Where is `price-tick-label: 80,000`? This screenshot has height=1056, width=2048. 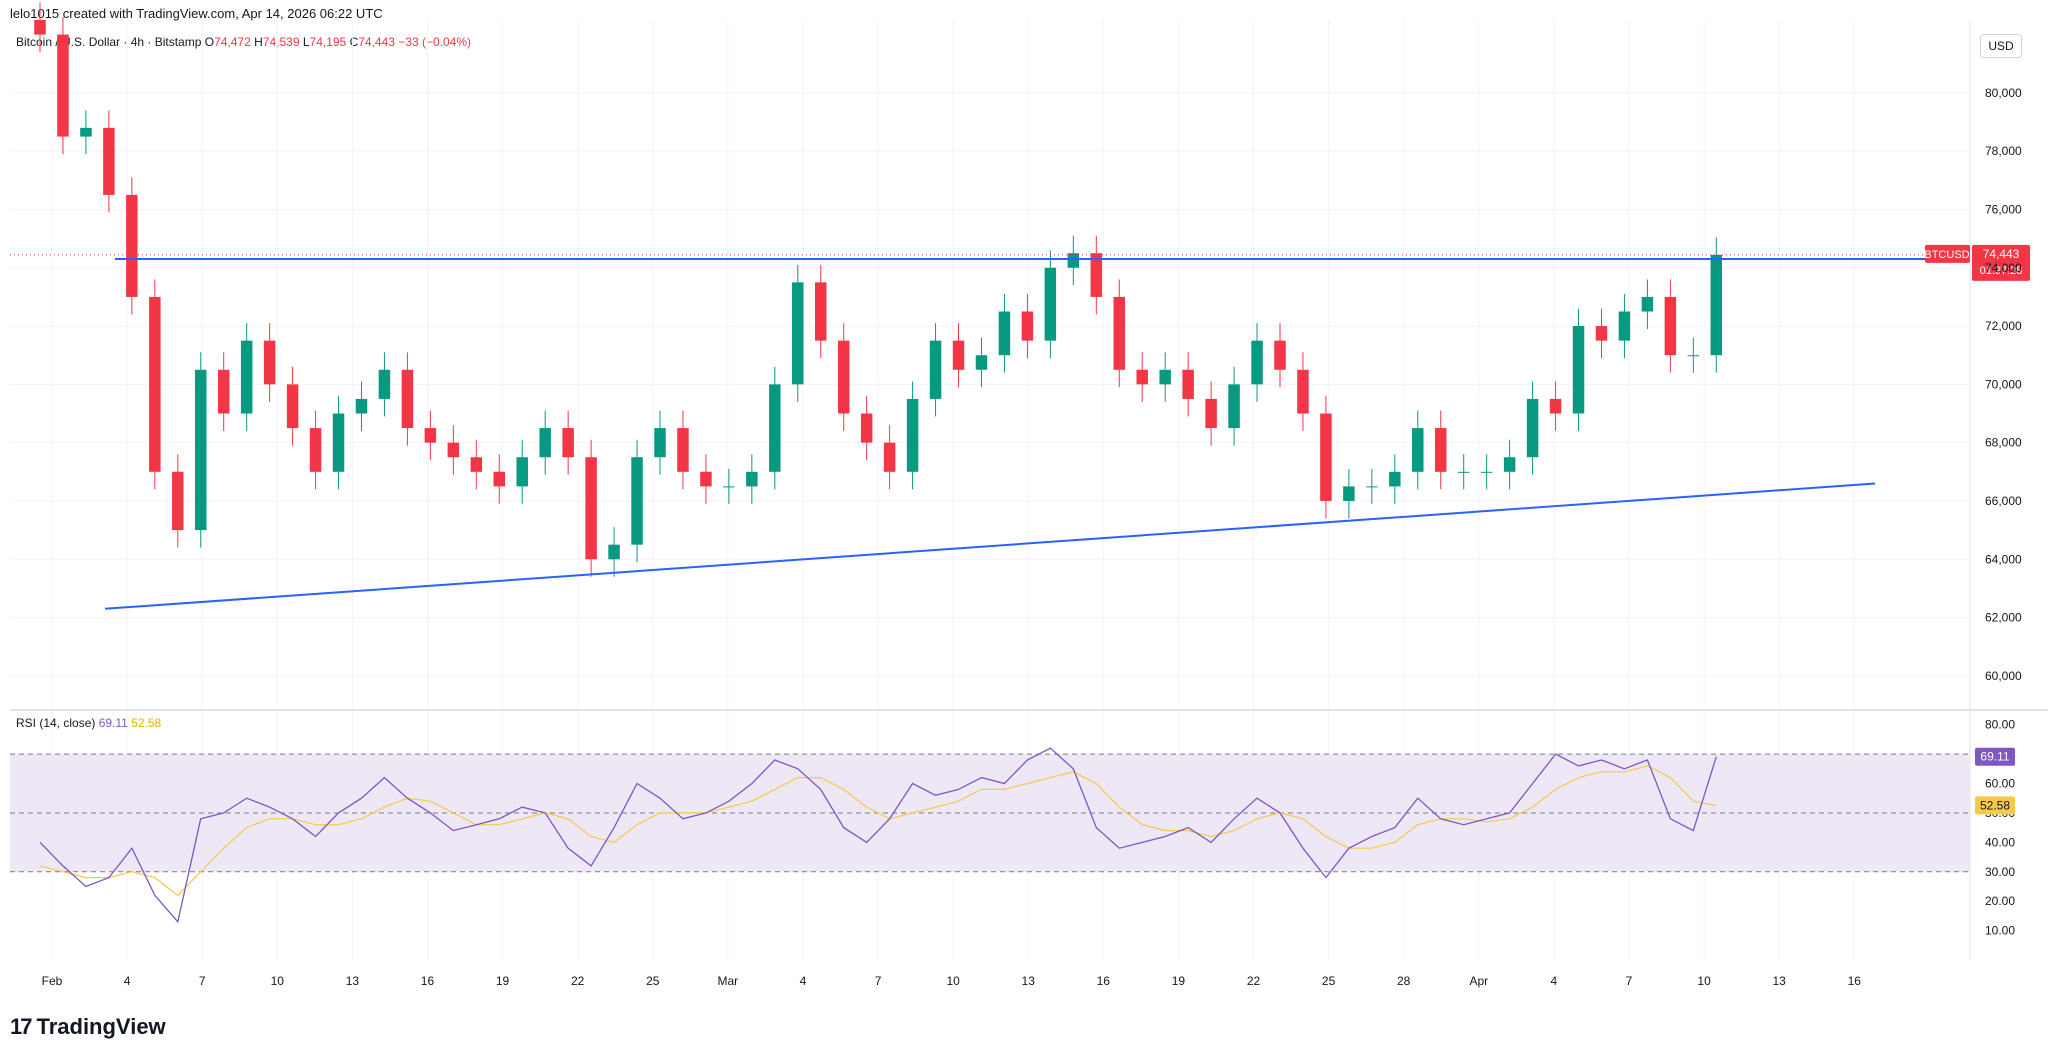 price-tick-label: 80,000 is located at coordinates (2003, 93).